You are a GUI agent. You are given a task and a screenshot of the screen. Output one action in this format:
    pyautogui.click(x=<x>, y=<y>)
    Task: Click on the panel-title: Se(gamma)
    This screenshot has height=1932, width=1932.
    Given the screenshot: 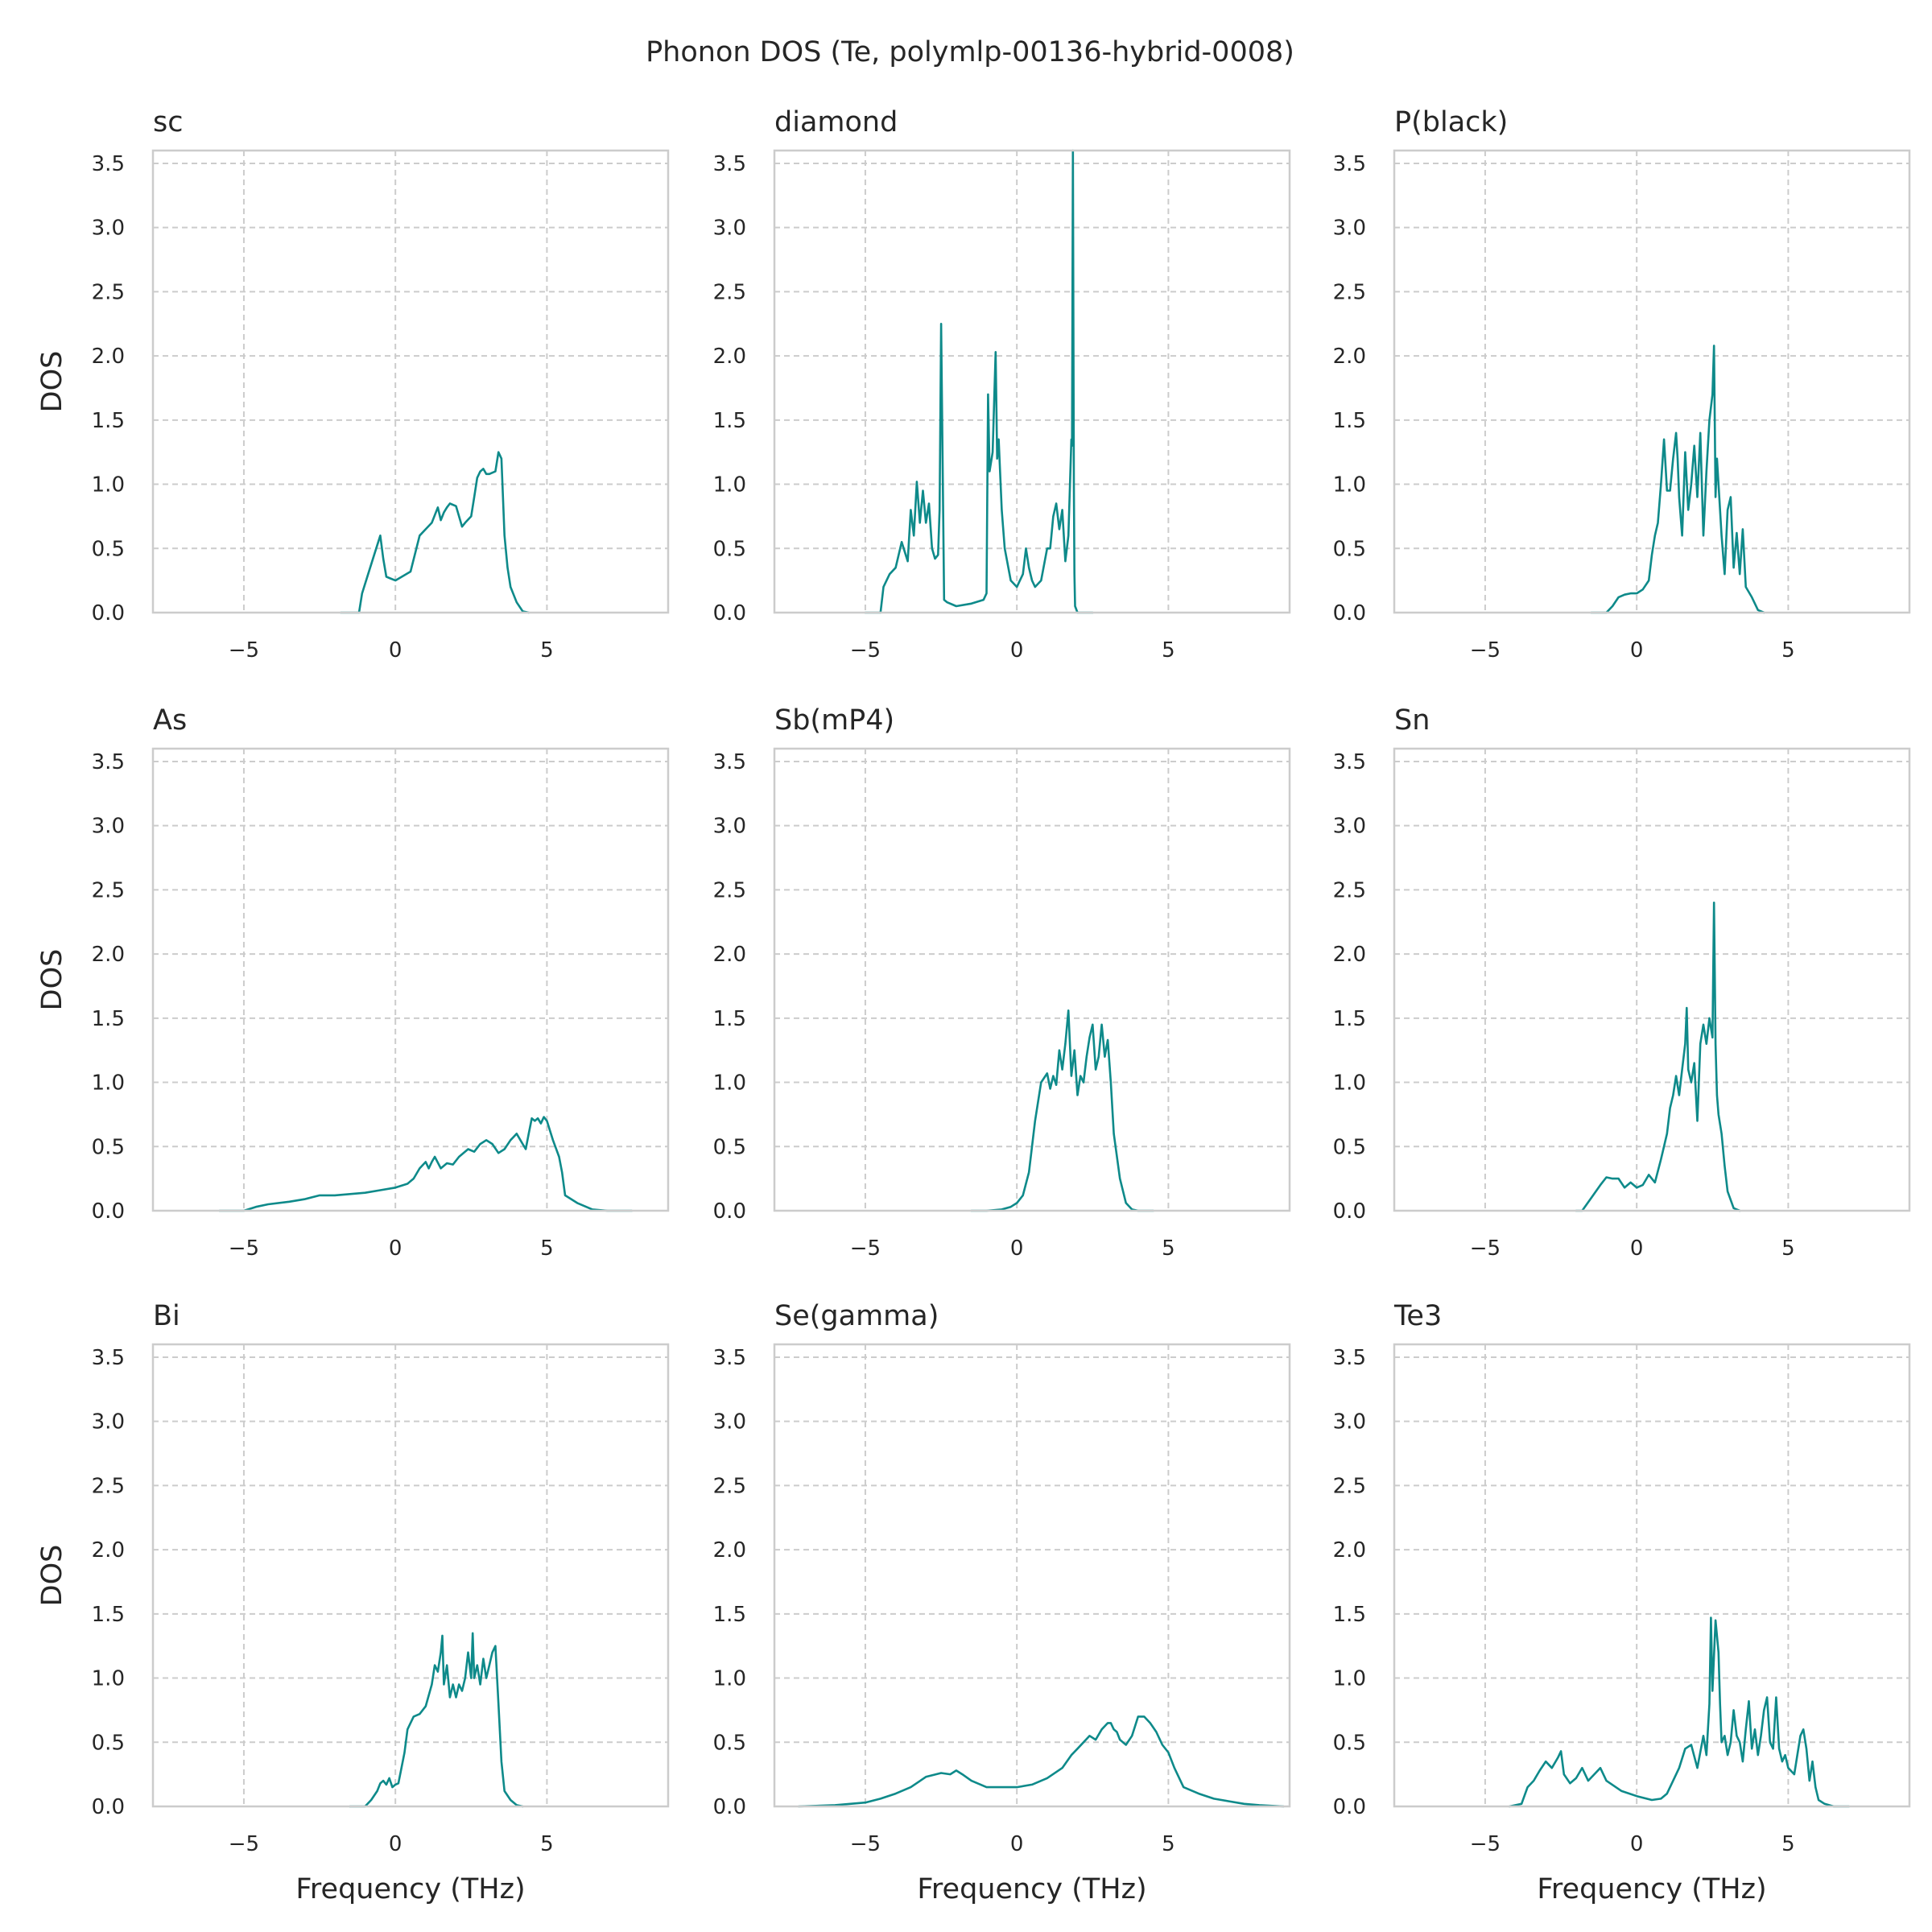 What is the action you would take?
    pyautogui.click(x=856, y=1316)
    